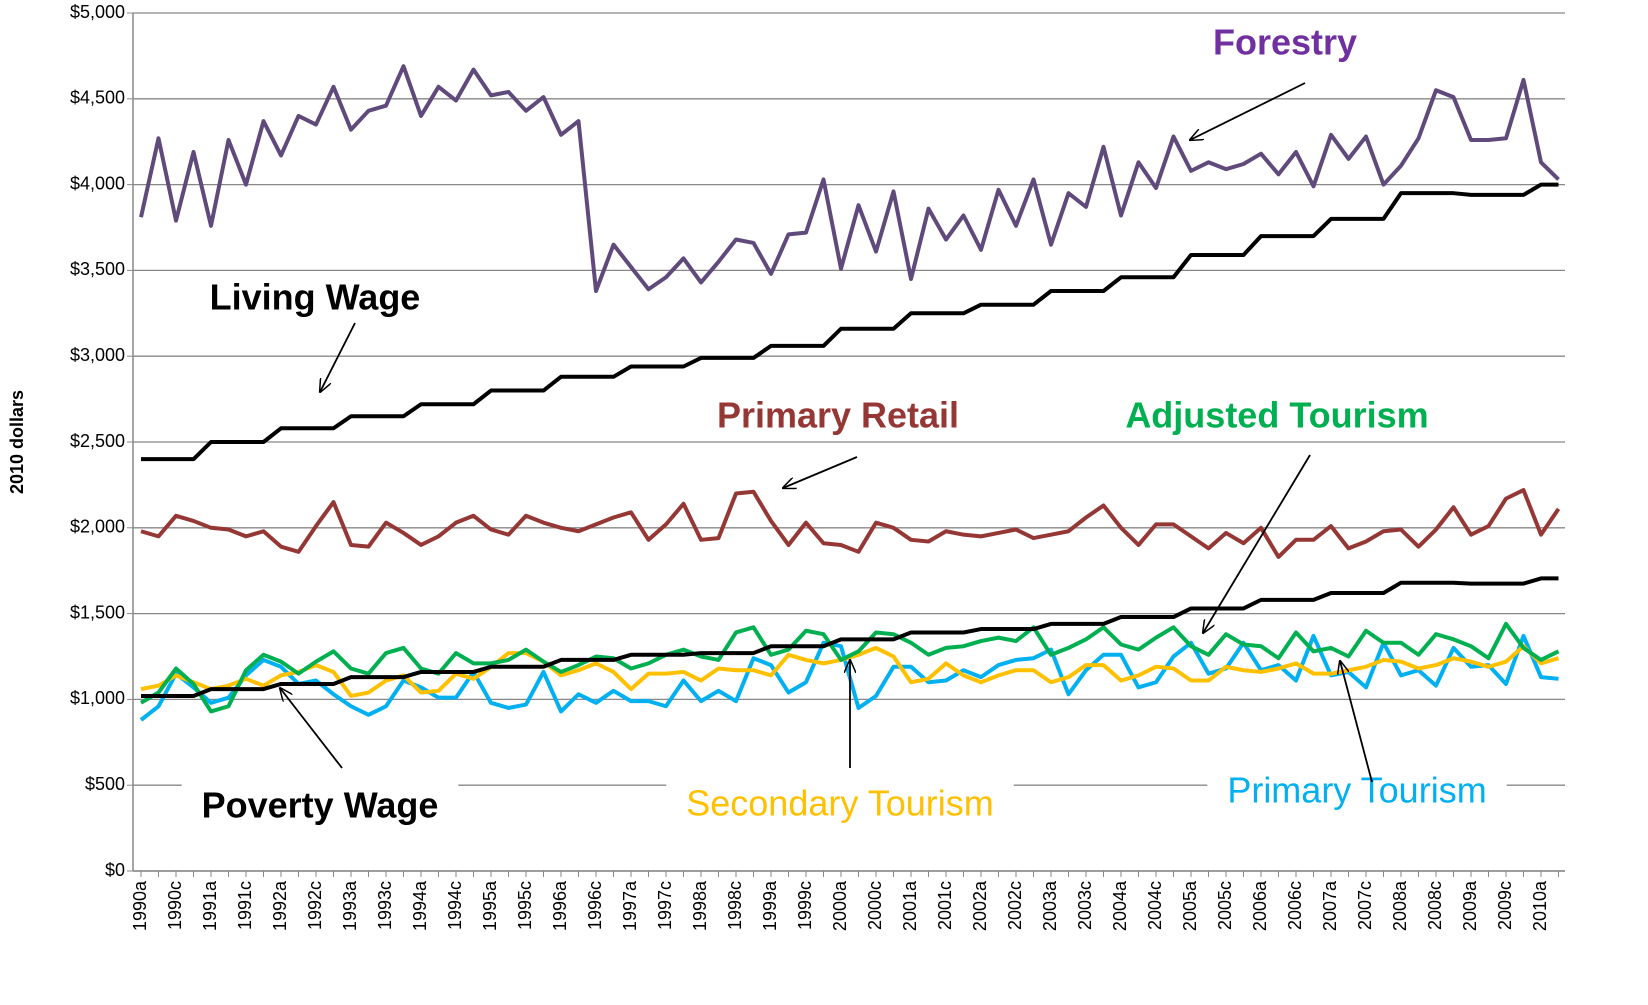  What do you see at coordinates (1470, 905) in the screenshot?
I see `x-tick-label: 2009a` at bounding box center [1470, 905].